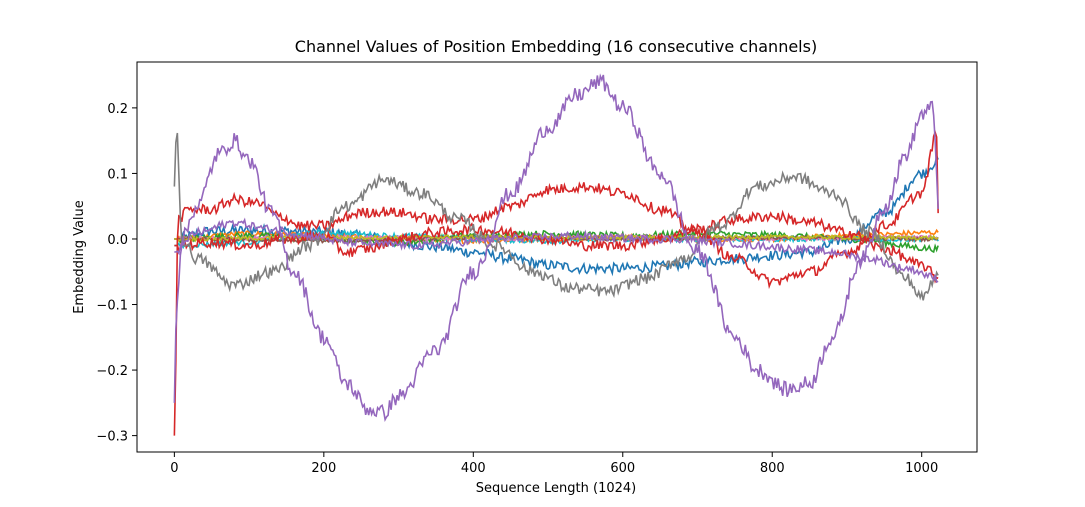 The width and height of the screenshot is (1085, 507). I want to click on y-tick-label: −0.2, so click(112, 371).